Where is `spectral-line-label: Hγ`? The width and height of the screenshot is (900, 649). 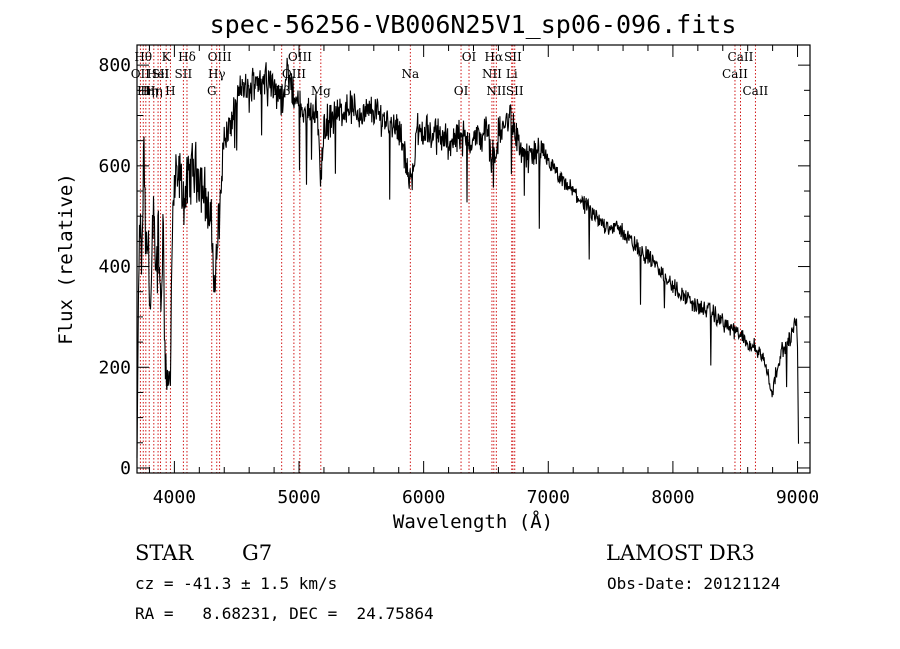
spectral-line-label: Hγ is located at coordinates (217, 74).